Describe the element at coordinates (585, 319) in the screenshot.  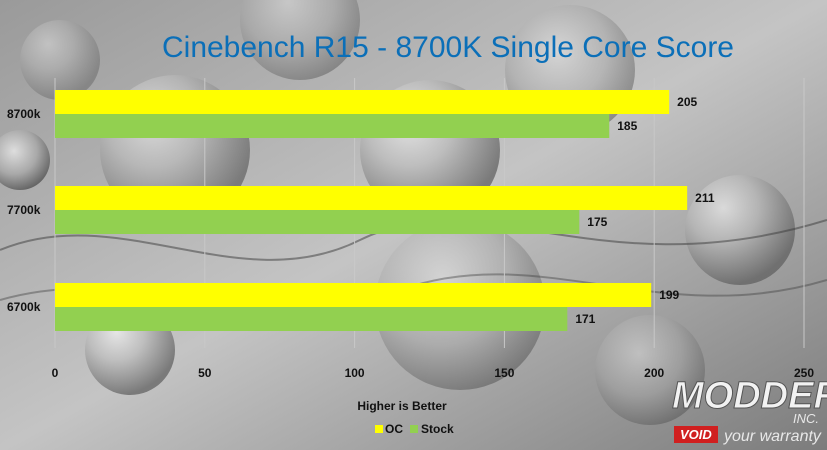
I see `data-label-stock-6700k: 171` at that location.